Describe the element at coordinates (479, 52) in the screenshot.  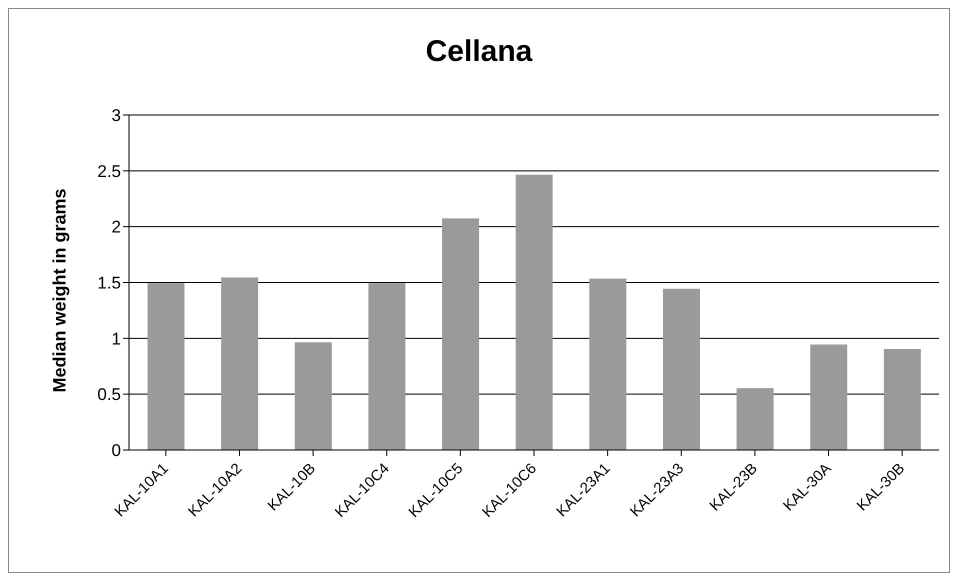
I see `chart-title: Cellana` at that location.